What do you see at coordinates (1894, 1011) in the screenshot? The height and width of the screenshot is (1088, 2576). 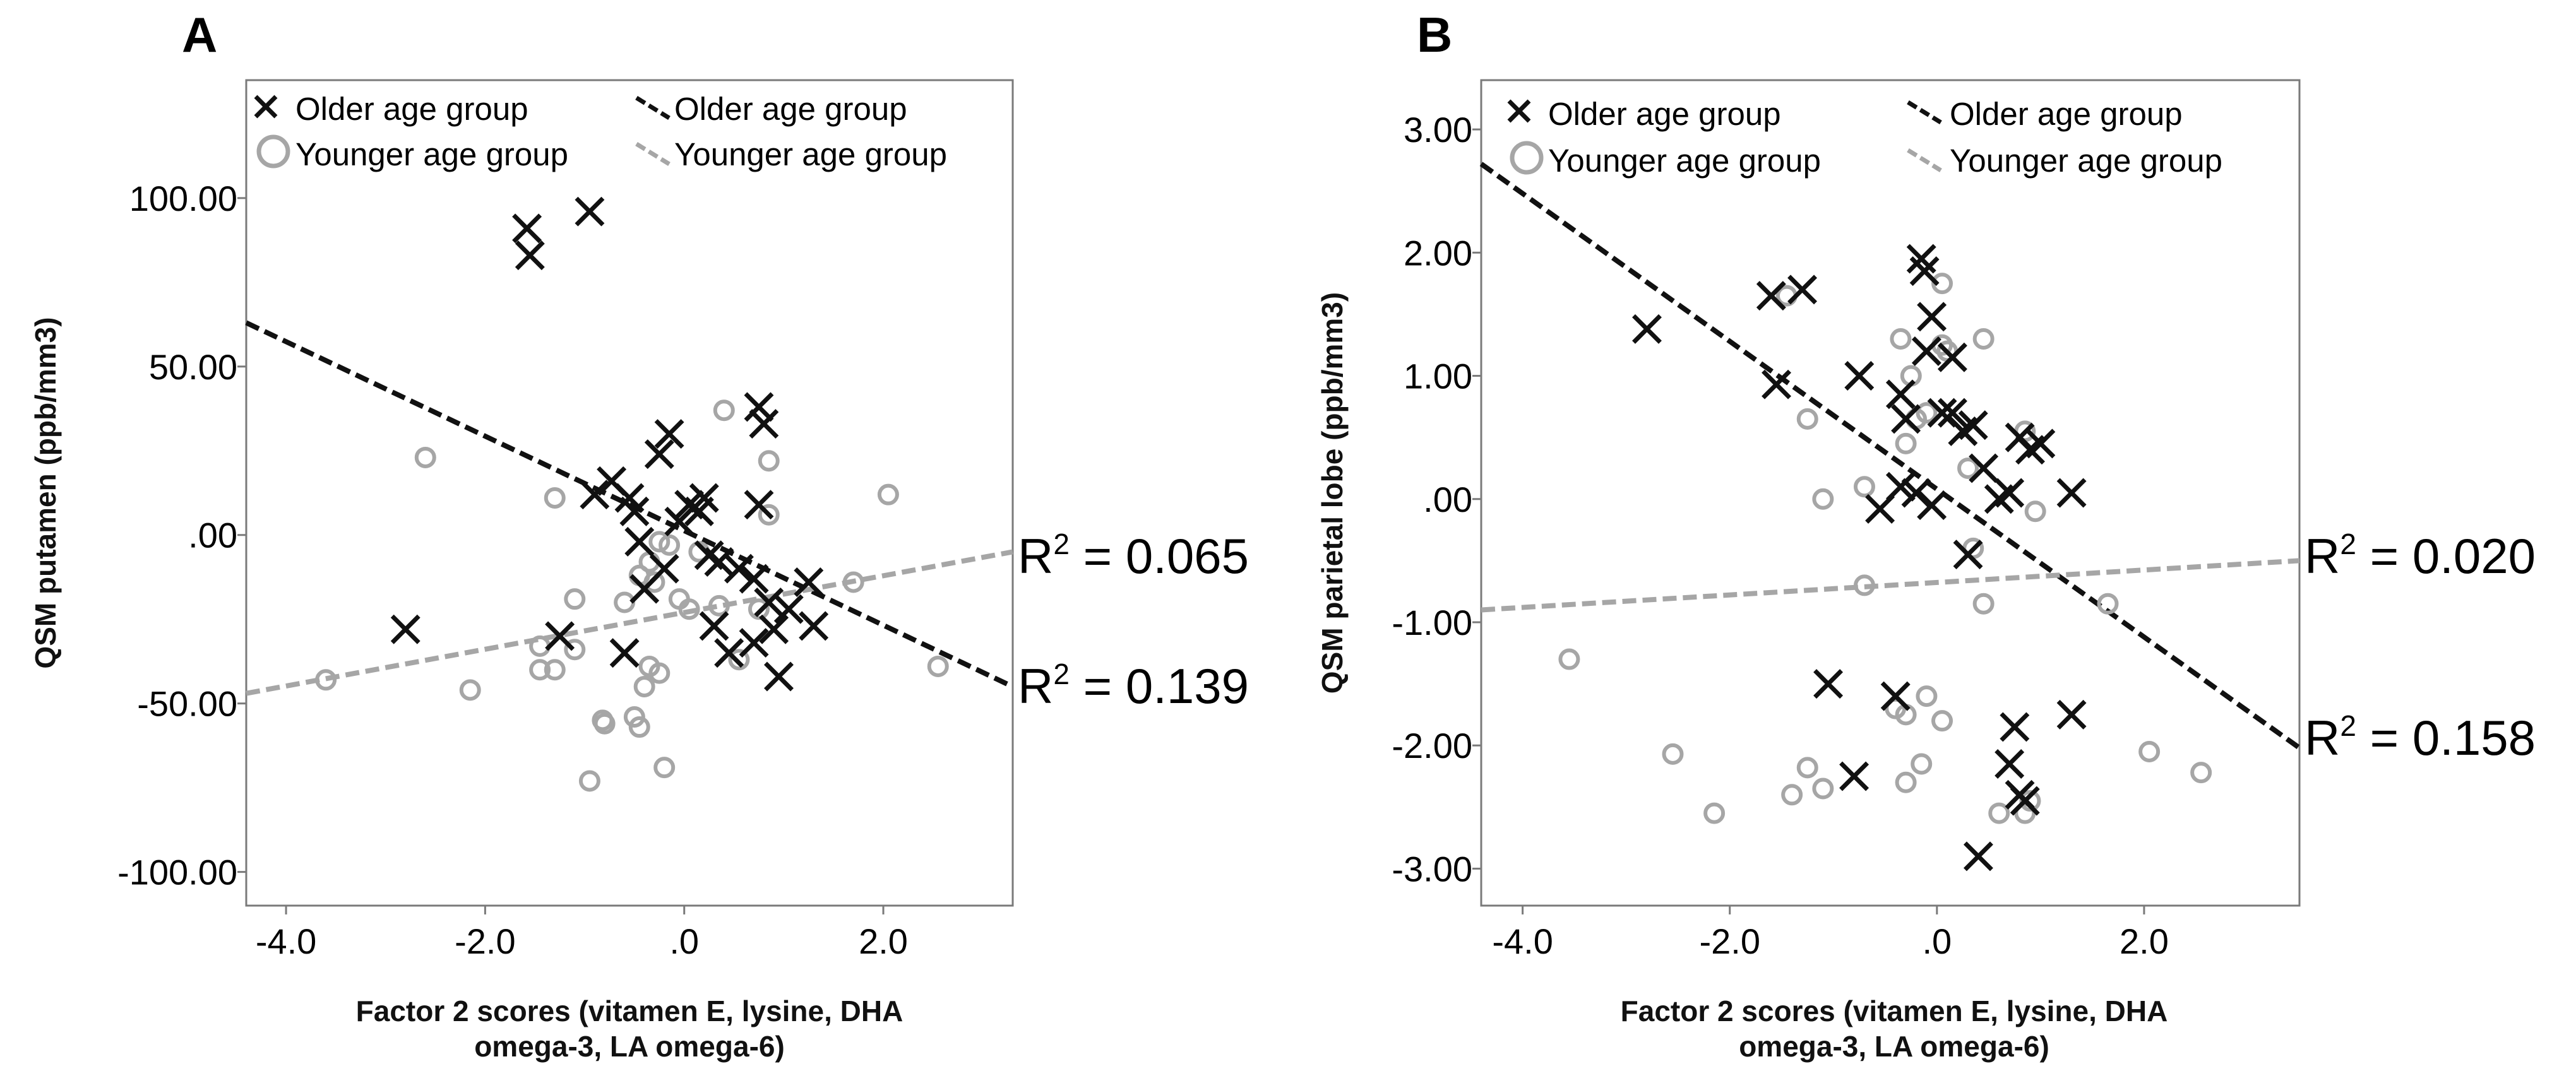 I see `panel-b-x-axis-title-line1: Factor 2 scores (vitamen E, lysine, DHA` at bounding box center [1894, 1011].